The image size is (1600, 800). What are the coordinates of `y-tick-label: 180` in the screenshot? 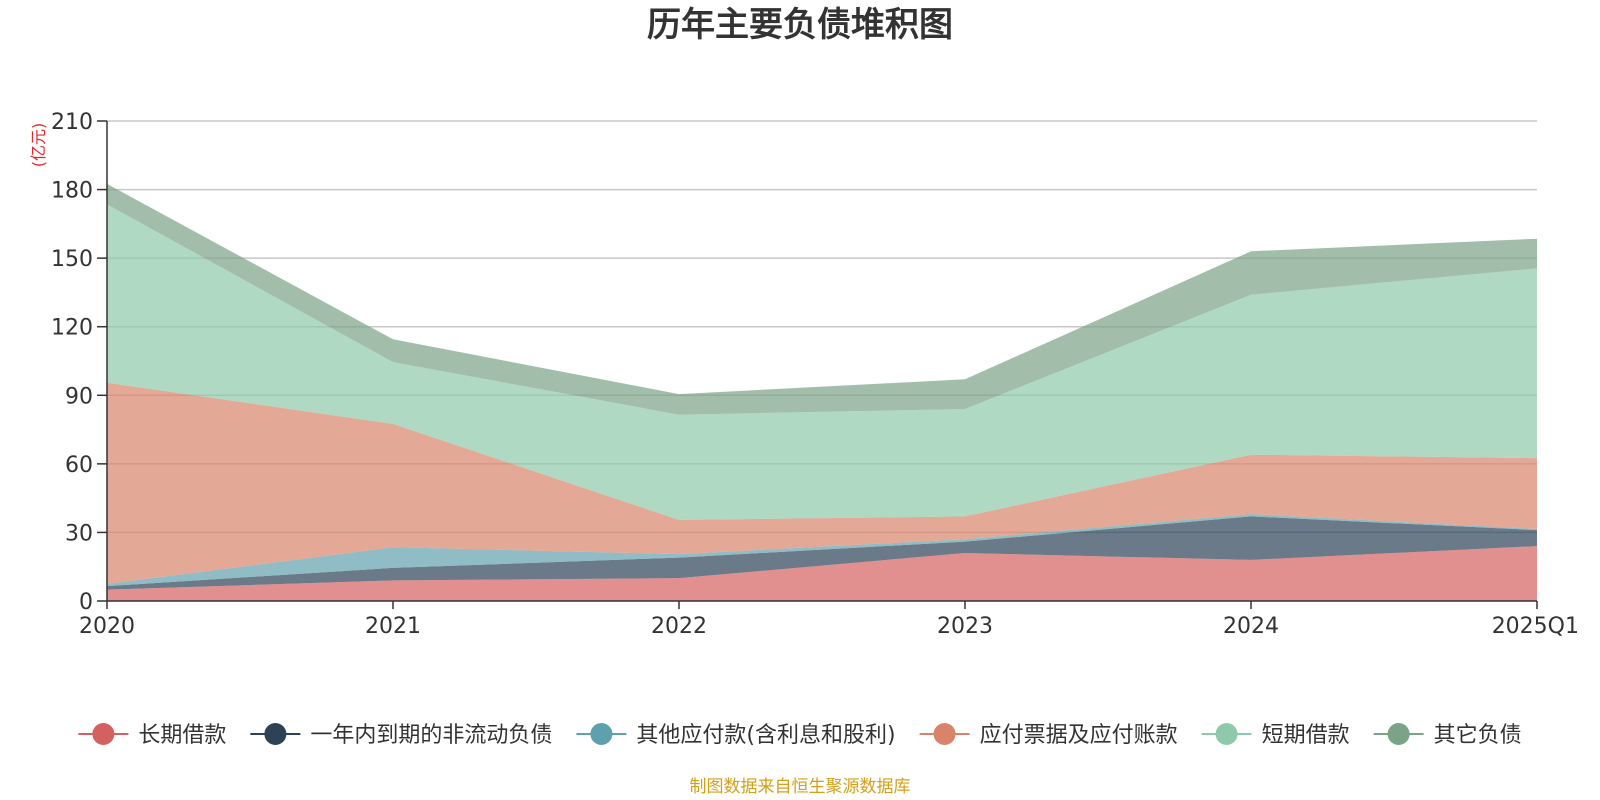 It's located at (72, 191).